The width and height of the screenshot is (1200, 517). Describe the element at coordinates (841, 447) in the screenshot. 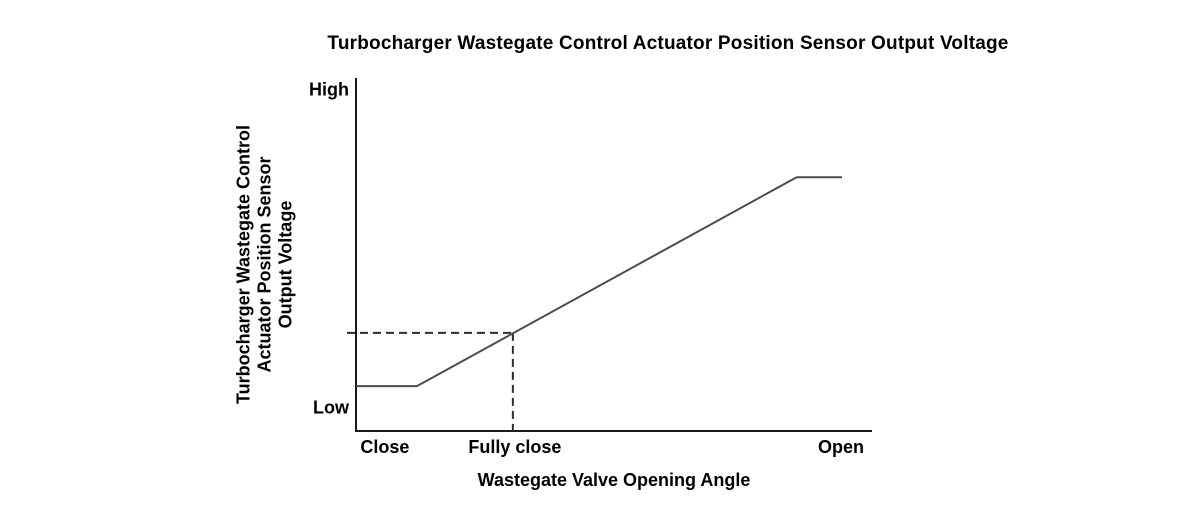

I see `x-tick-open: Open` at that location.